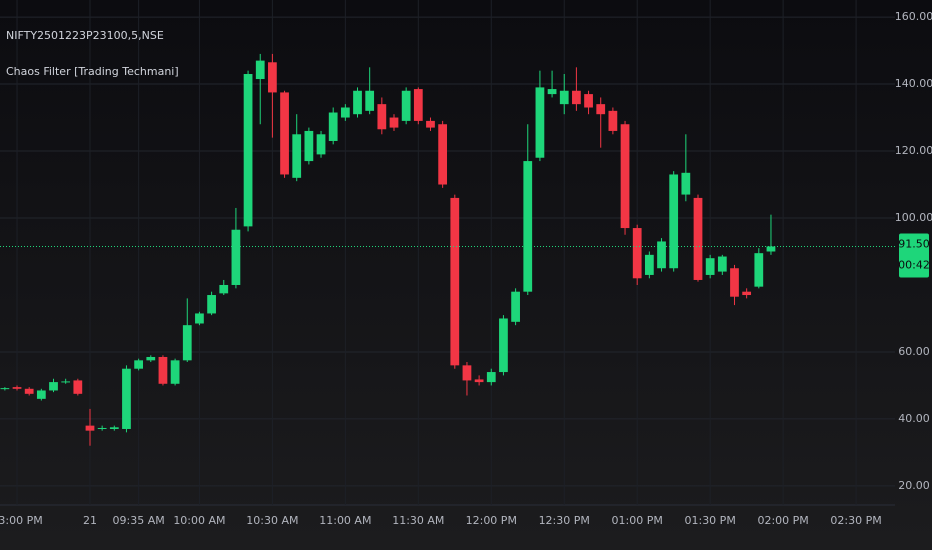 The image size is (932, 550). Describe the element at coordinates (914, 243) in the screenshot. I see `last-price-label: 91.50` at that location.